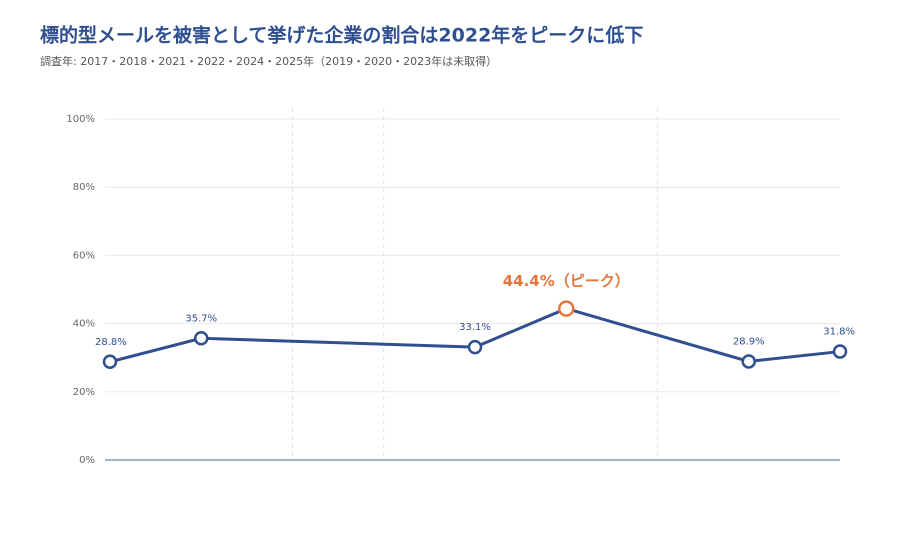  What do you see at coordinates (341, 35) in the screenshot?
I see `chart-title: 標的型メールを被害として挙げた企業の割合は2022年をピークに低下` at bounding box center [341, 35].